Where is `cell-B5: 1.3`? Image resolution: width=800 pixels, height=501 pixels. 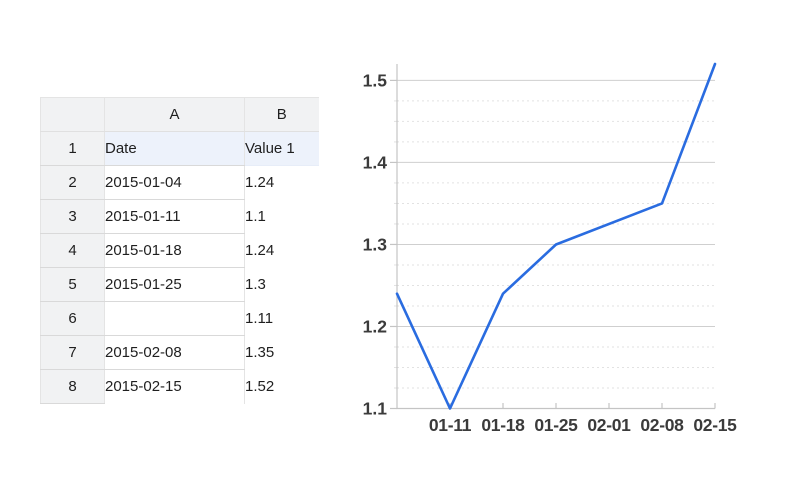
cell-B5: 1.3 is located at coordinates (255, 284).